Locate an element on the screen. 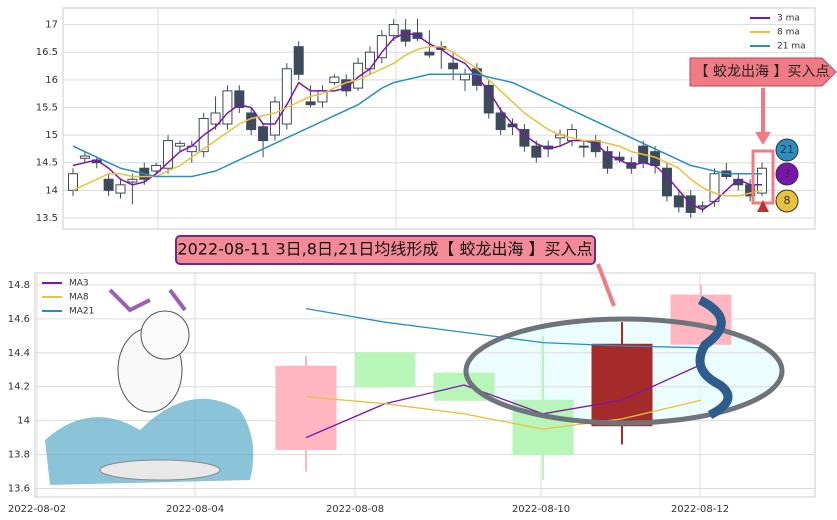  badge-label: 21 is located at coordinates (787, 149).